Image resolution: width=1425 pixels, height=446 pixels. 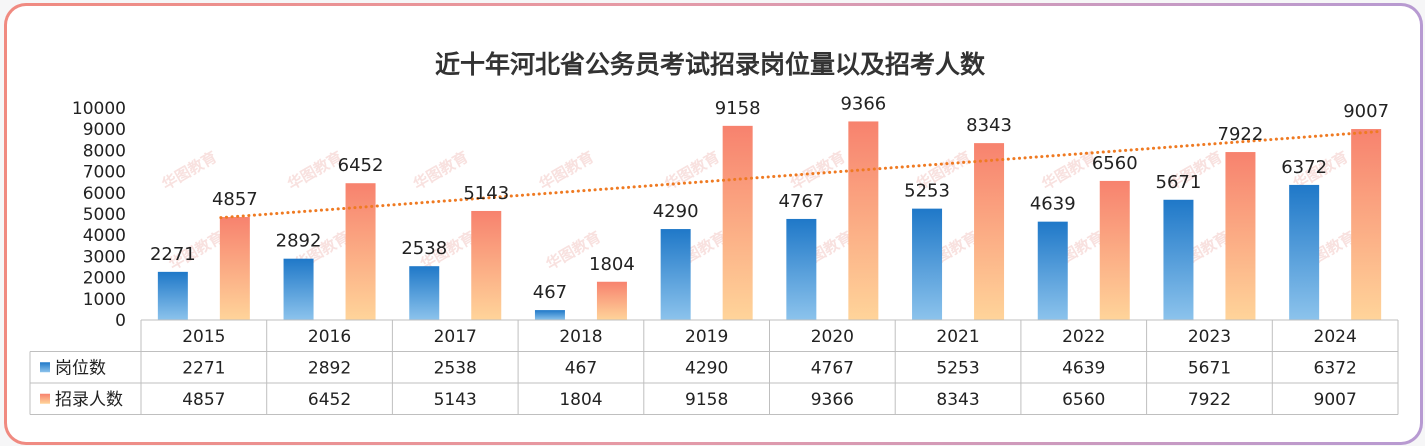 I want to click on category-label: 2023, so click(x=1209, y=337).